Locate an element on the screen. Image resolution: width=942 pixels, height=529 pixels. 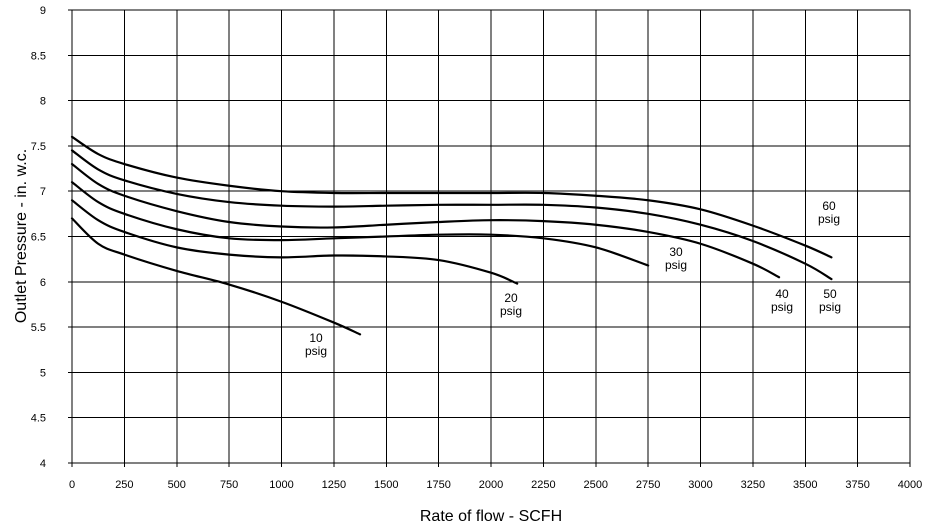
y-tick-label: 5 is located at coordinates (43, 373).